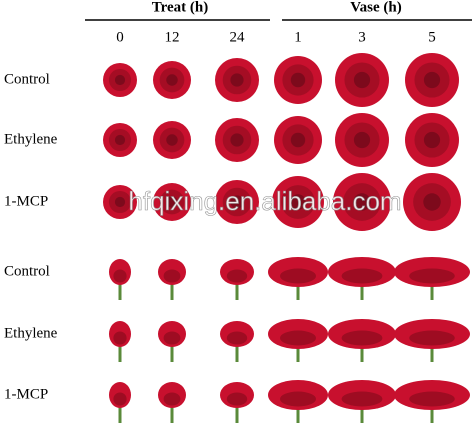 Image resolution: width=474 pixels, height=425 pixels. I want to click on time-label: 5, so click(432, 37).